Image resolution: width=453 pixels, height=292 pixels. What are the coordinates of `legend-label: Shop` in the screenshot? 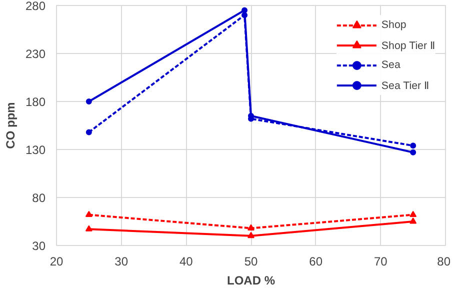 It's located at (393, 25).